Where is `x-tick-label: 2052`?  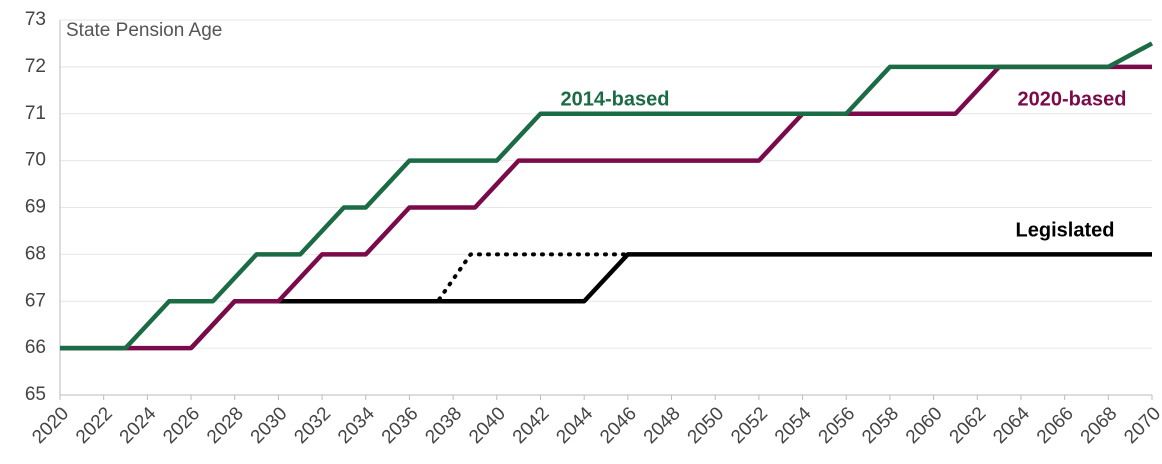
x-tick-label: 2052 is located at coordinates (749, 425).